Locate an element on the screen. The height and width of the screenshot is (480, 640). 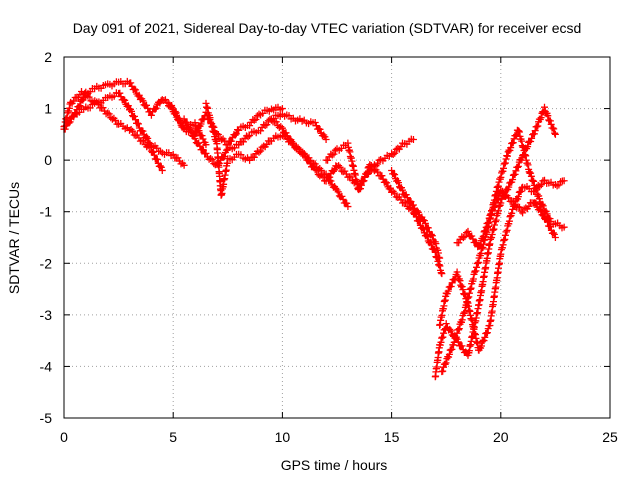
y-axis-label: SDTVAR / TECUs is located at coordinates (14, 238).